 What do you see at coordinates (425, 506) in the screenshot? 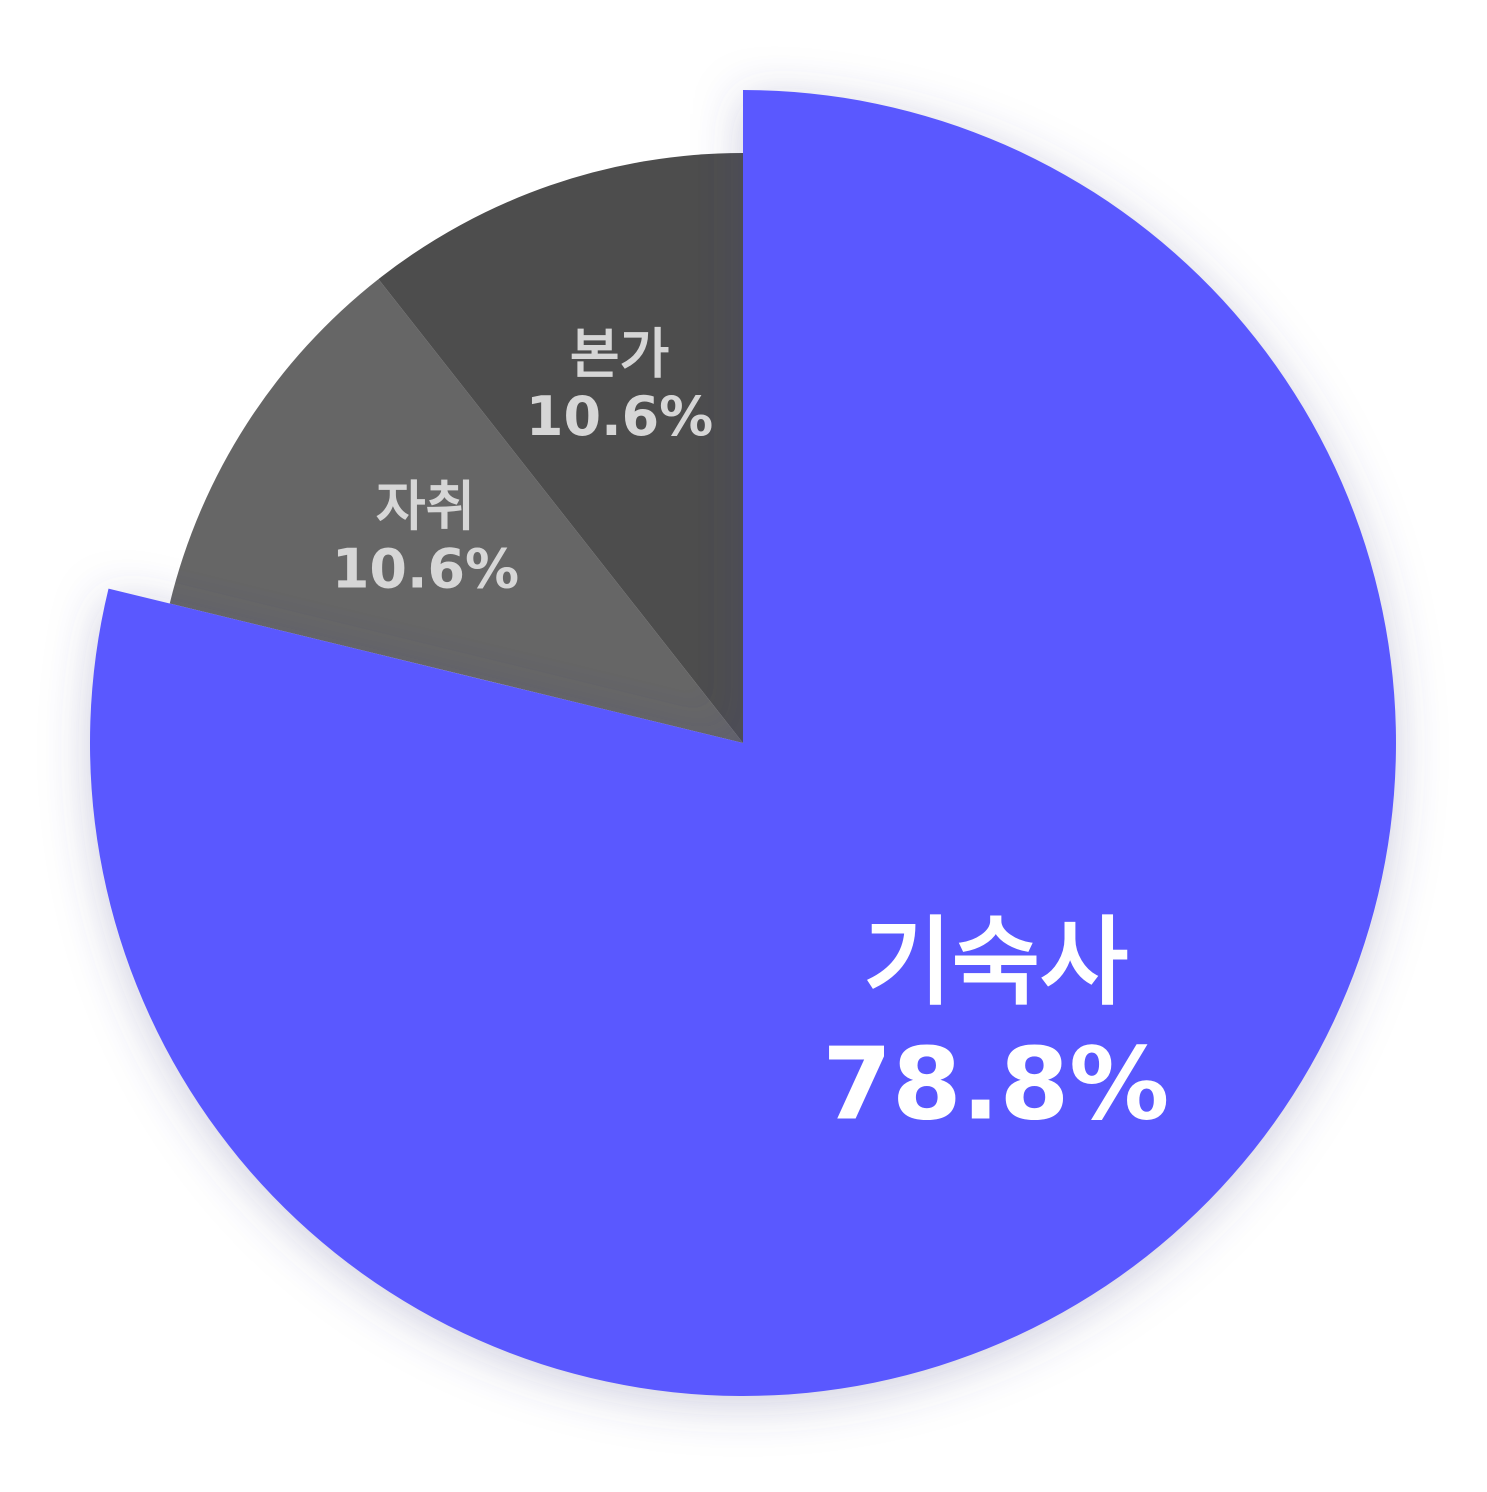
I see `slice-label-2: 자취` at bounding box center [425, 506].